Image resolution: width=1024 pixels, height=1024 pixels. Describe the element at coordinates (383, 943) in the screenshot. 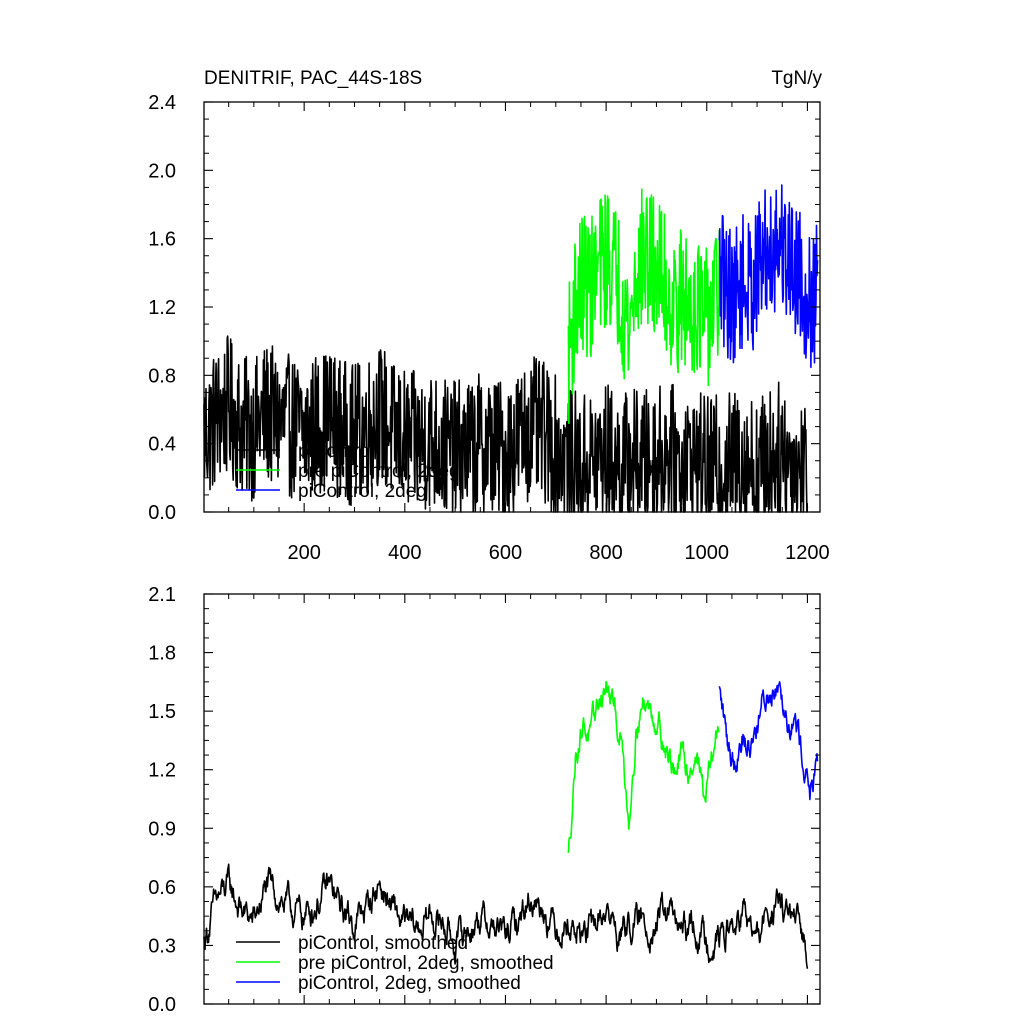

I see `legend-label: piControl, smoothed` at that location.